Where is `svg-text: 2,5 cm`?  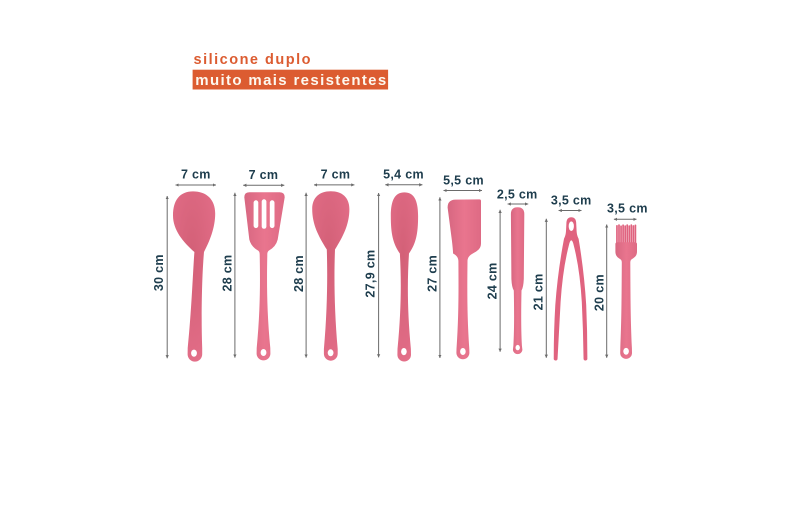 svg-text: 2,5 cm is located at coordinates (517, 194).